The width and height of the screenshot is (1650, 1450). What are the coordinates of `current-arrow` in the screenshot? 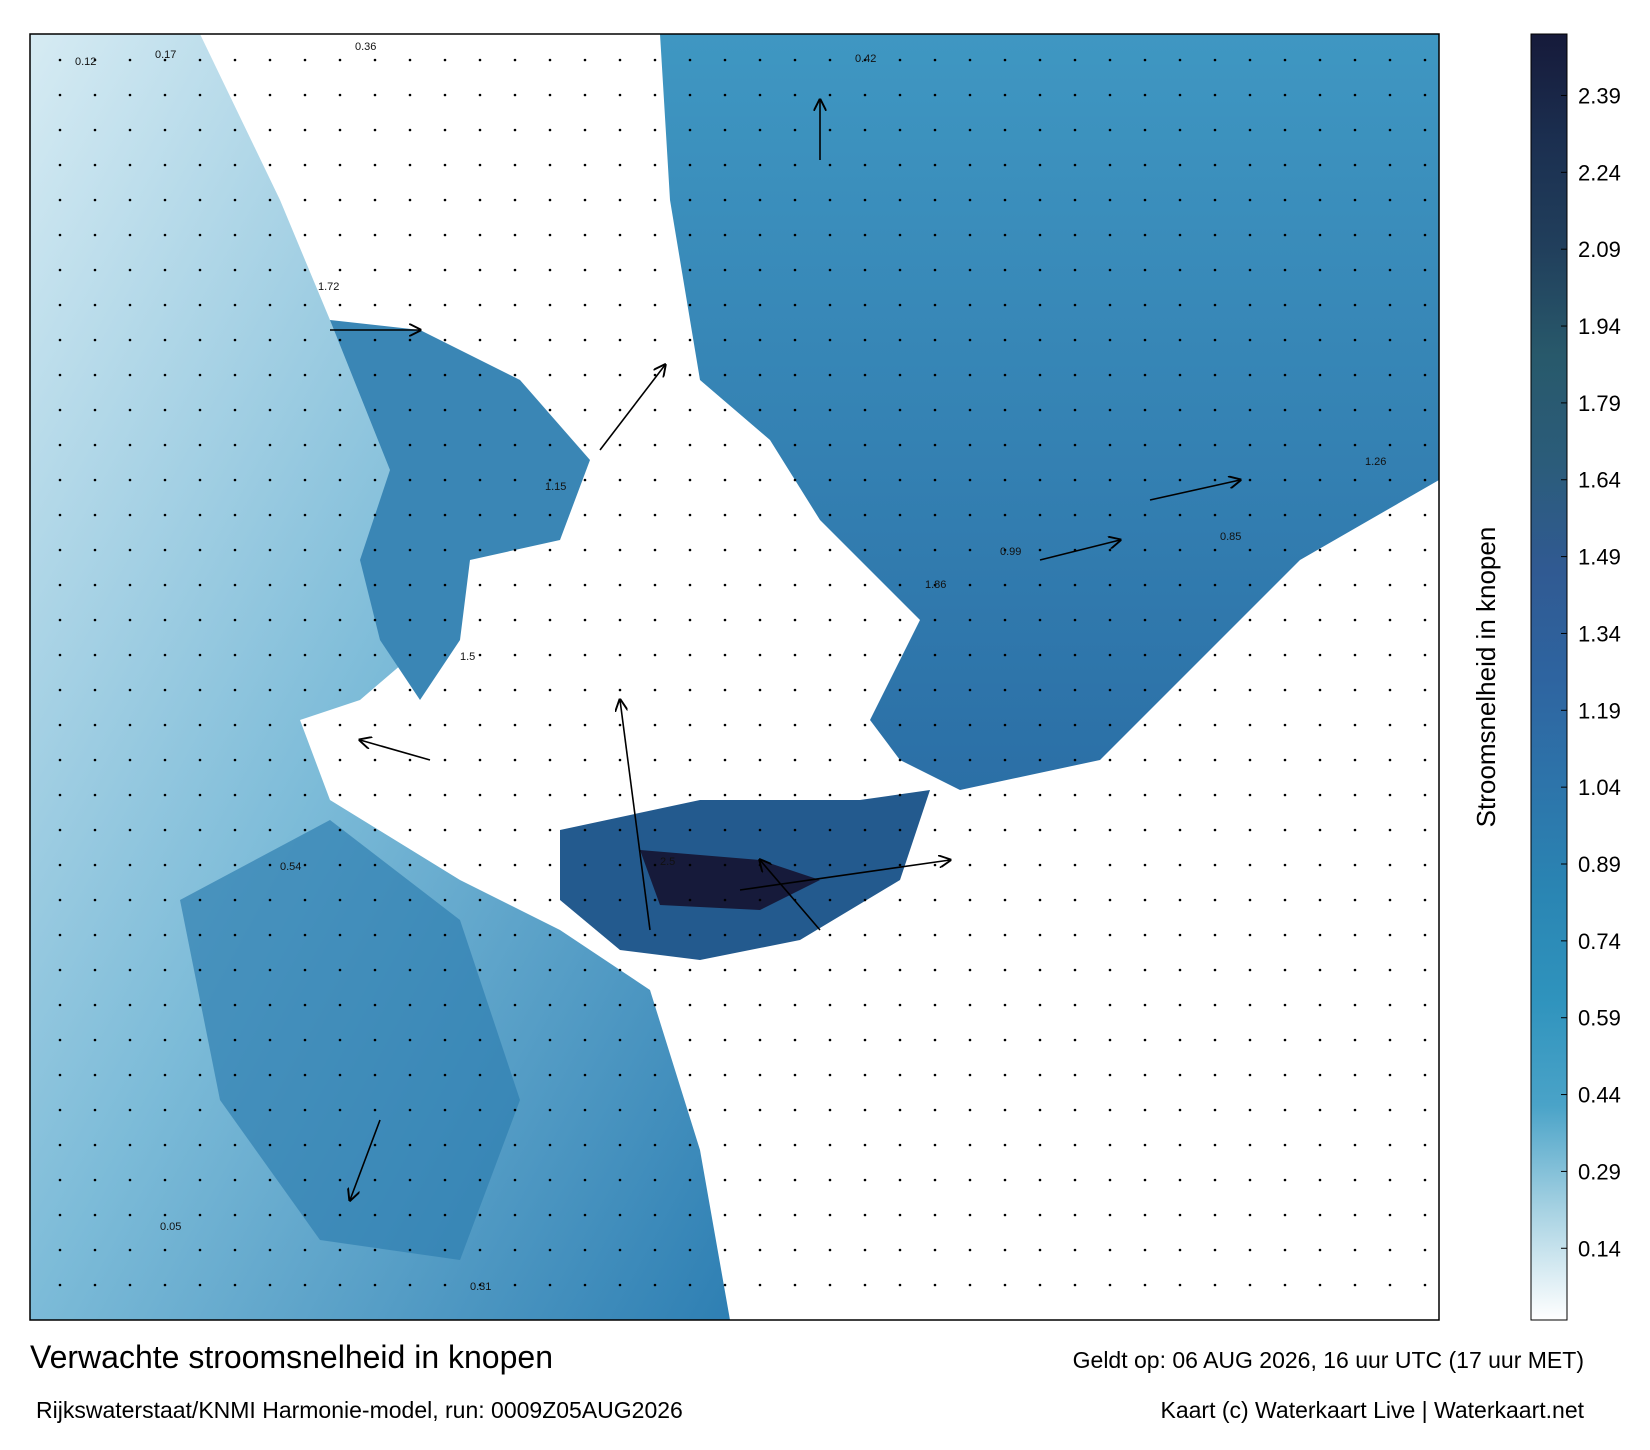 It's located at (365, 1159).